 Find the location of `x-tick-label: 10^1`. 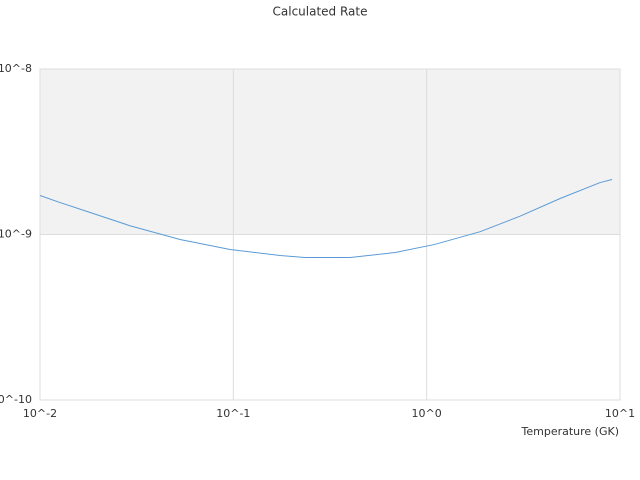

x-tick-label: 10^1 is located at coordinates (620, 413).